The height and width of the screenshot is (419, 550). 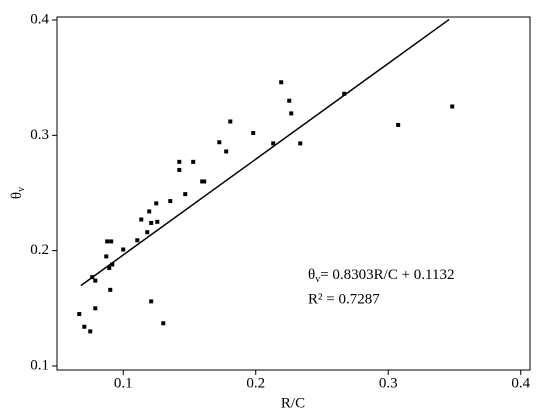 I want to click on y-tick-label: 0.4, so click(x=39, y=19).